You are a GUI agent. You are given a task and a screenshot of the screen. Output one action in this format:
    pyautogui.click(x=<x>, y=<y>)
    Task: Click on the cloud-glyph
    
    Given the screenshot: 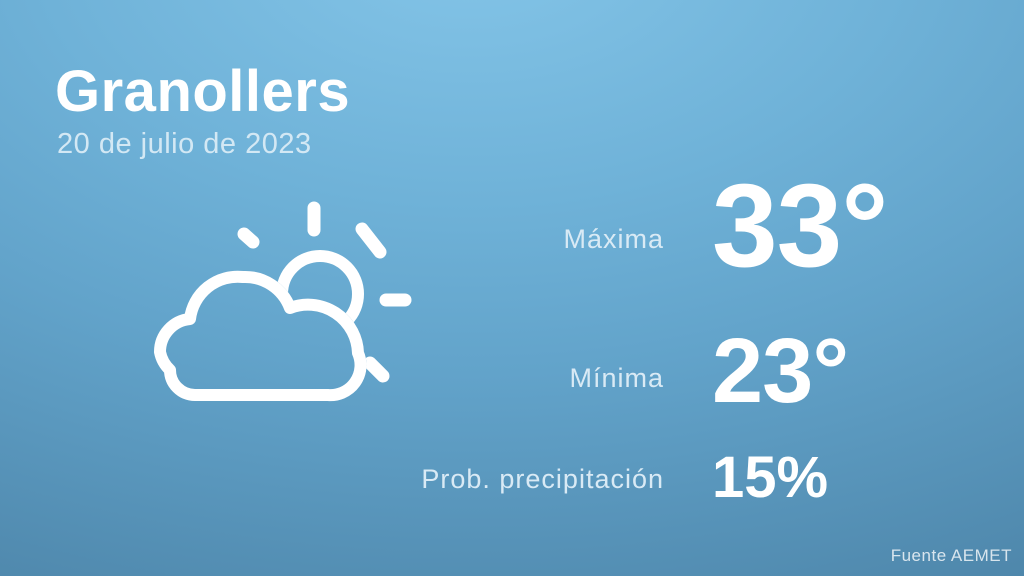 What is the action you would take?
    pyautogui.click(x=260, y=336)
    